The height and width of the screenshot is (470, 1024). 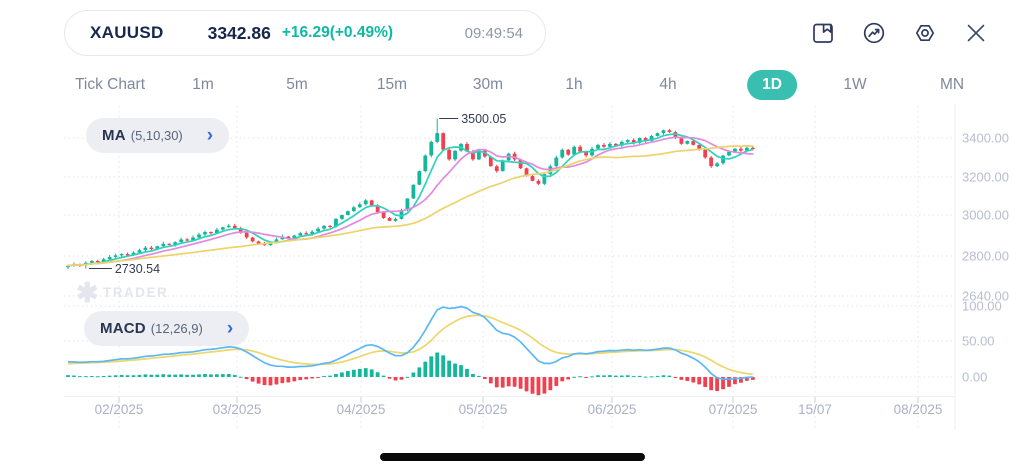 What do you see at coordinates (493, 33) in the screenshot?
I see `quote-time: 09:49:54` at bounding box center [493, 33].